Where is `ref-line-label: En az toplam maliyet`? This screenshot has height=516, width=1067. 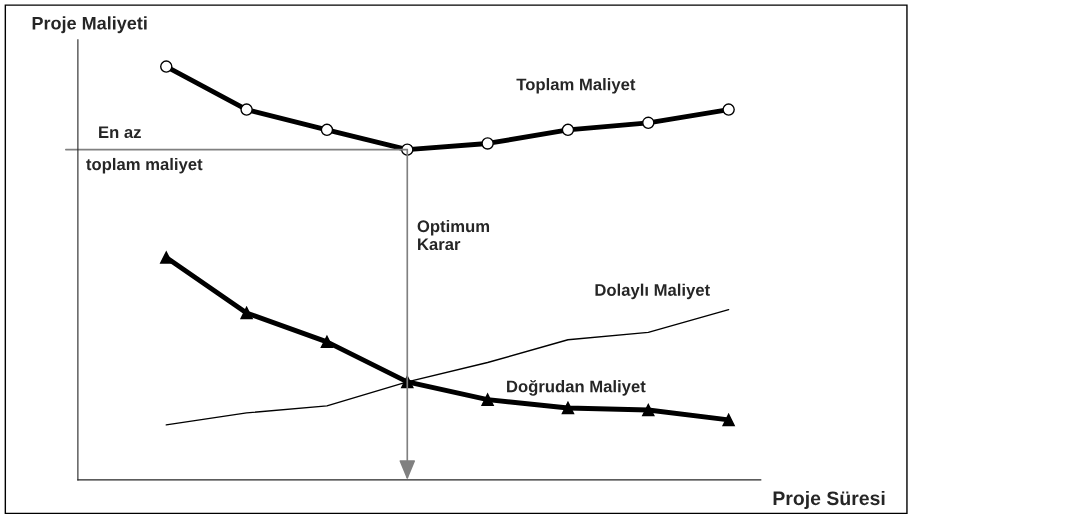
ref-line-label: En az toplam maliyet is located at coordinates (144, 150).